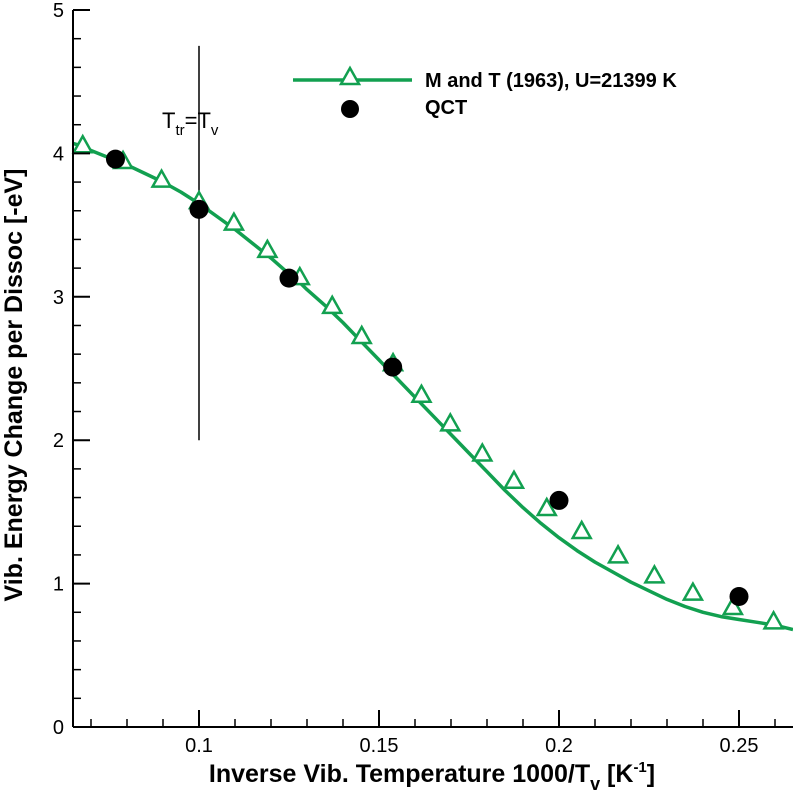  What do you see at coordinates (58, 441) in the screenshot?
I see `y-tick-label-2: 2` at bounding box center [58, 441].